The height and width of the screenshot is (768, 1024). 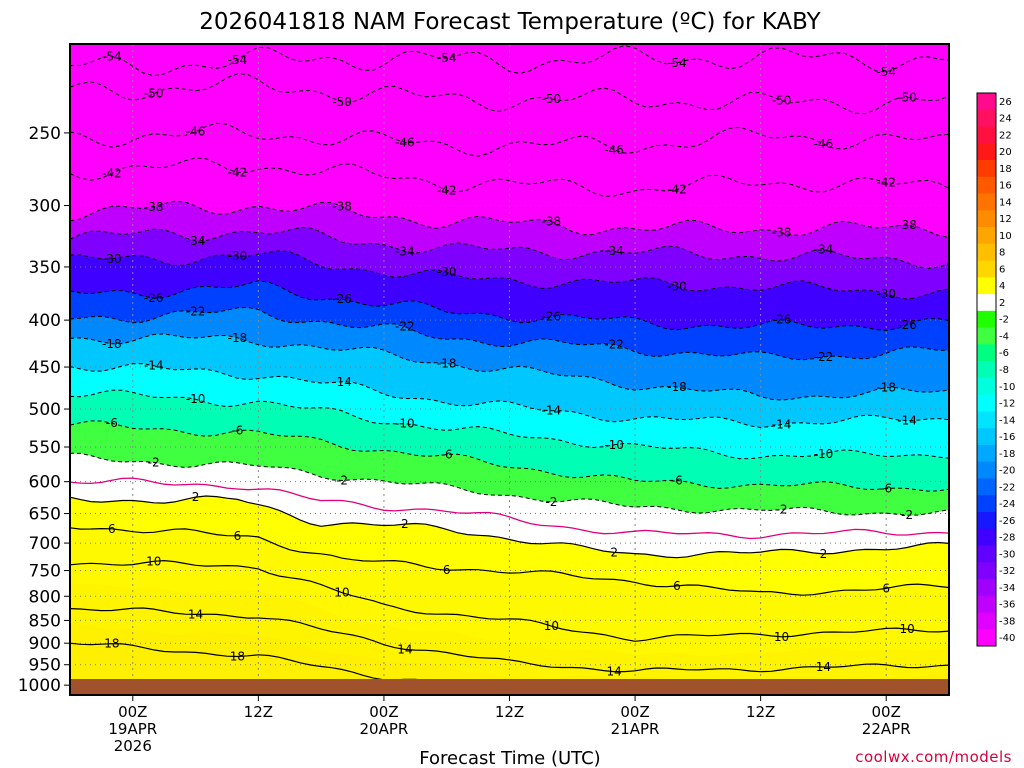 What do you see at coordinates (509, 758) in the screenshot?
I see `x-axis-label: Forecast Time (UTC)` at bounding box center [509, 758].